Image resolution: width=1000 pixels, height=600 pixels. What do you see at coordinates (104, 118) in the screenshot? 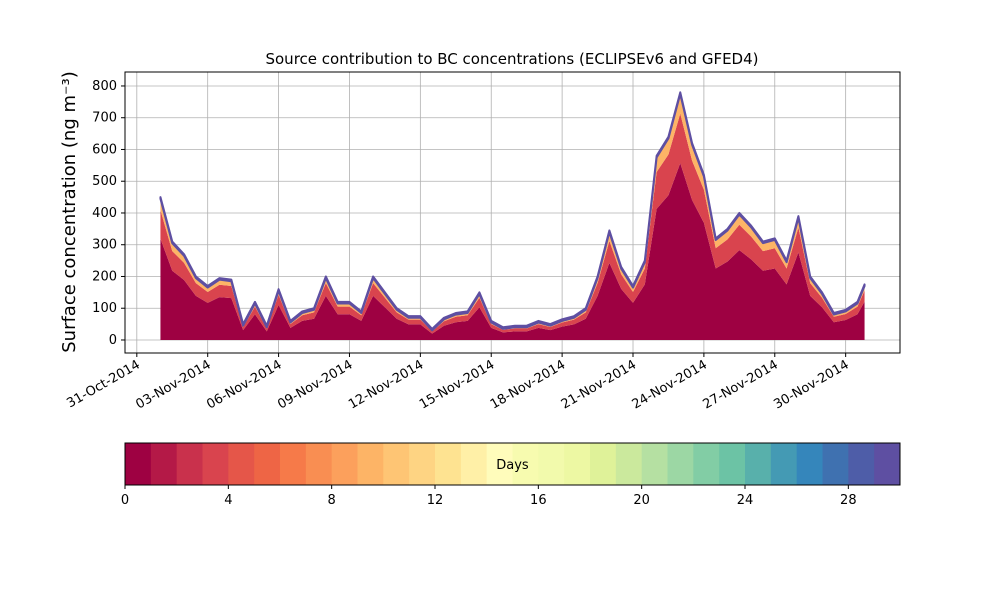
I see `y-tick-label: 700` at bounding box center [104, 118].